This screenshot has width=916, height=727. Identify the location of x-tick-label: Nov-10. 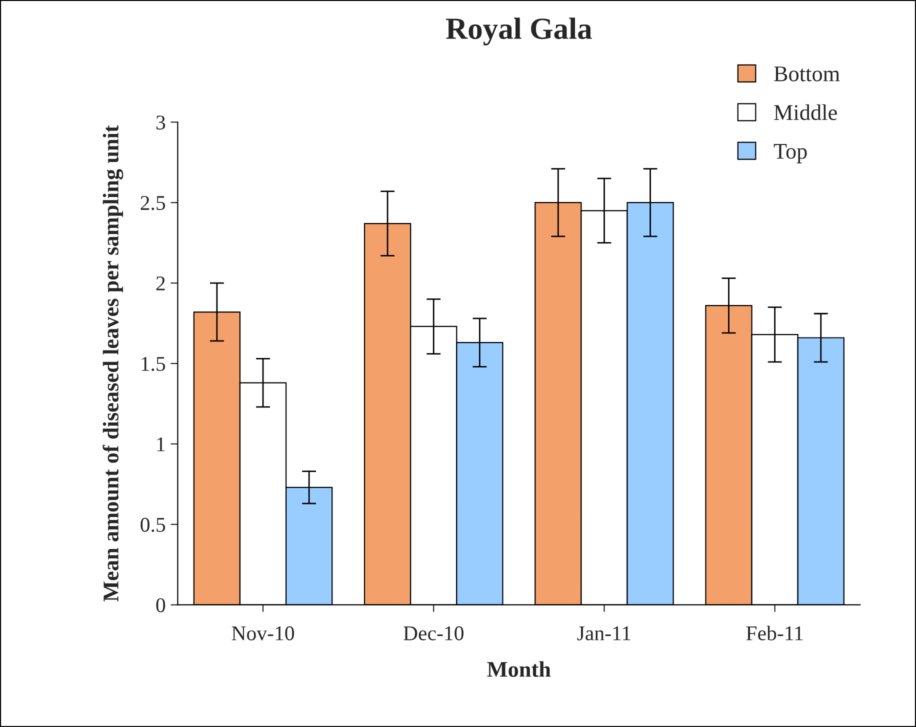
(263, 633).